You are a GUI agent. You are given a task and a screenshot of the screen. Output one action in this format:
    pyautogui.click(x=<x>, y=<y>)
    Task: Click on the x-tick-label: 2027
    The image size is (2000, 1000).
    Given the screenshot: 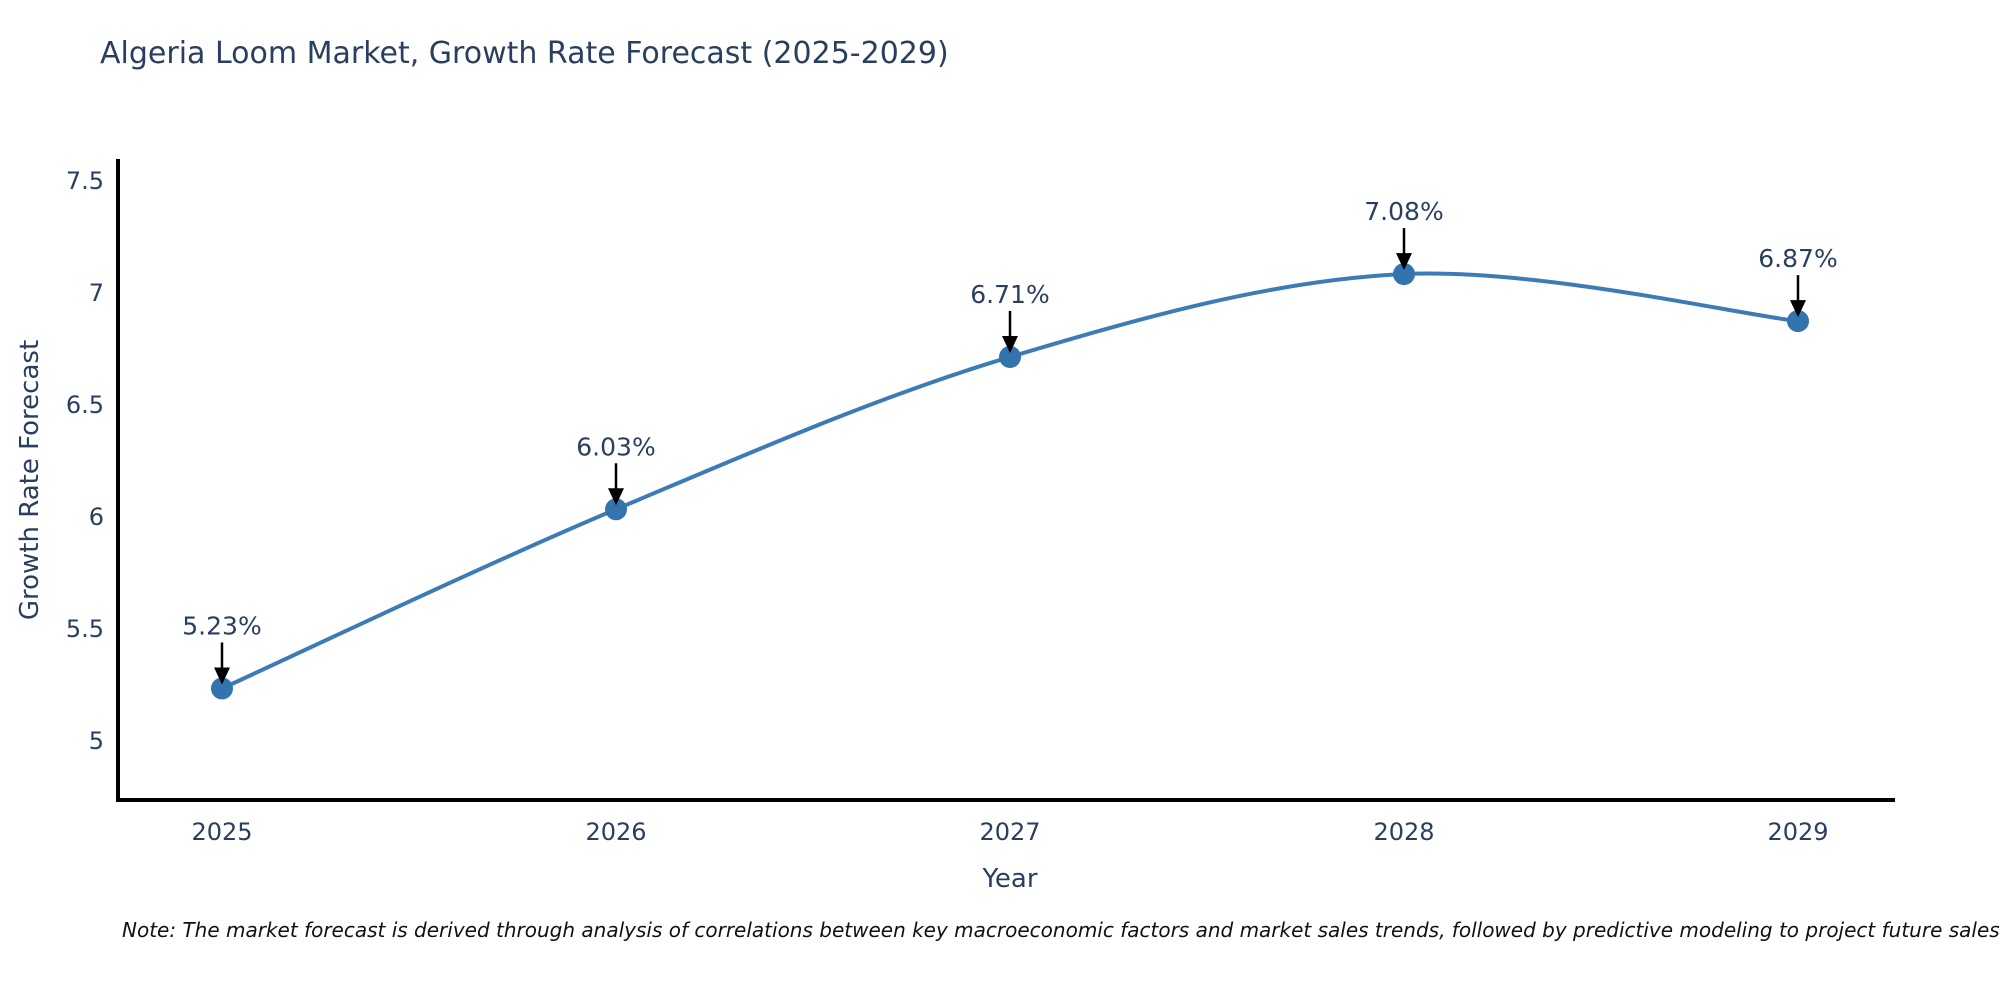 What is the action you would take?
    pyautogui.click(x=1009, y=832)
    